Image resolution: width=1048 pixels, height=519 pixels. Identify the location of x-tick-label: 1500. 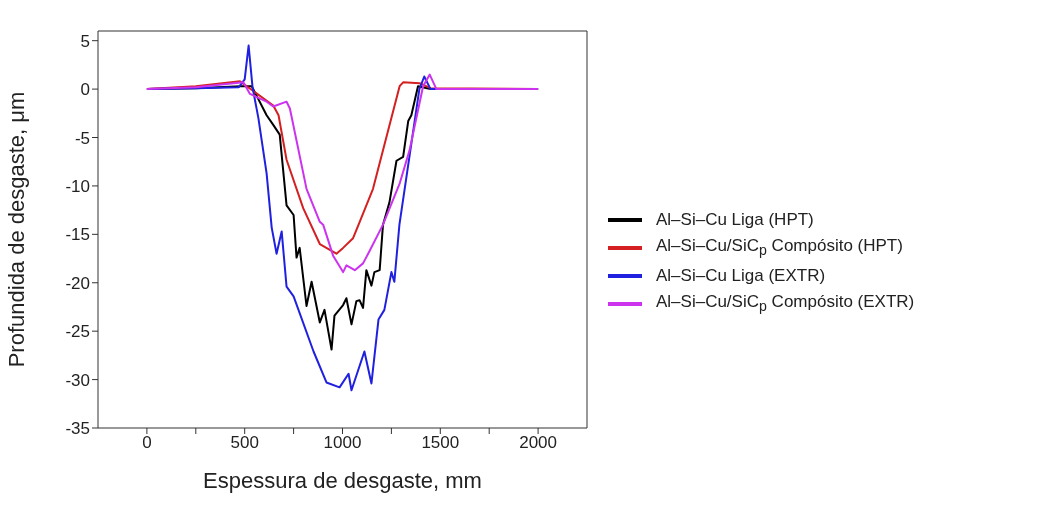
(440, 443).